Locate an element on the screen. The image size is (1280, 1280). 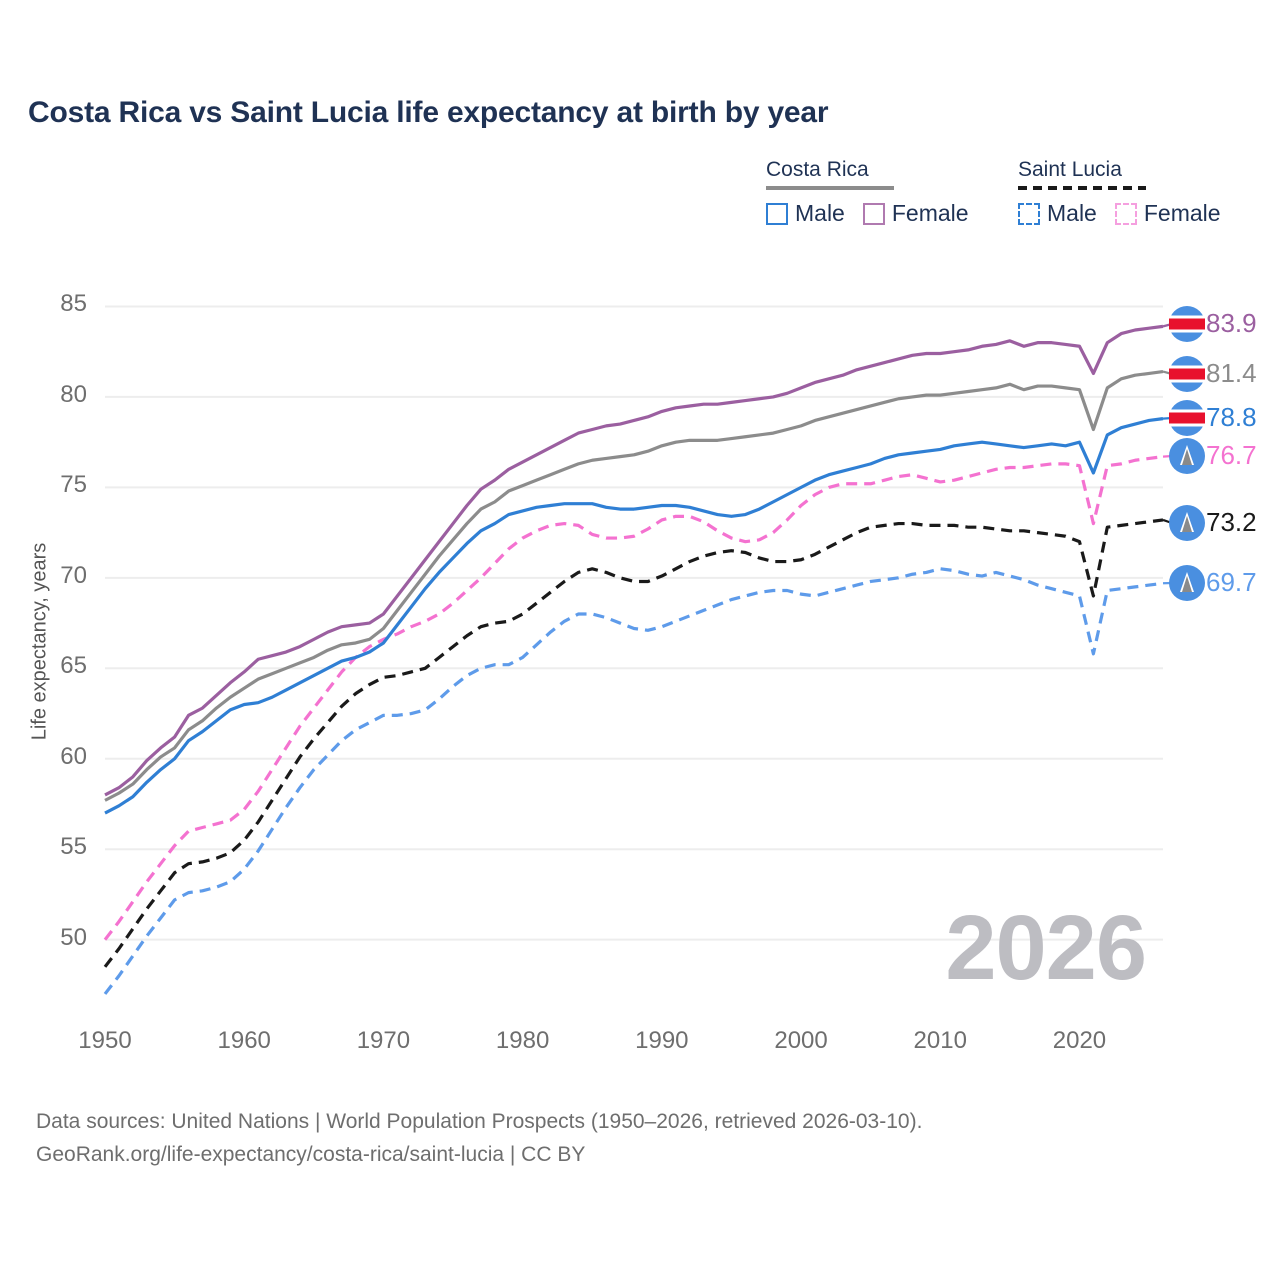
legend-group-costa-rica: Costa Rica Male Female is located at coordinates (867, 192).